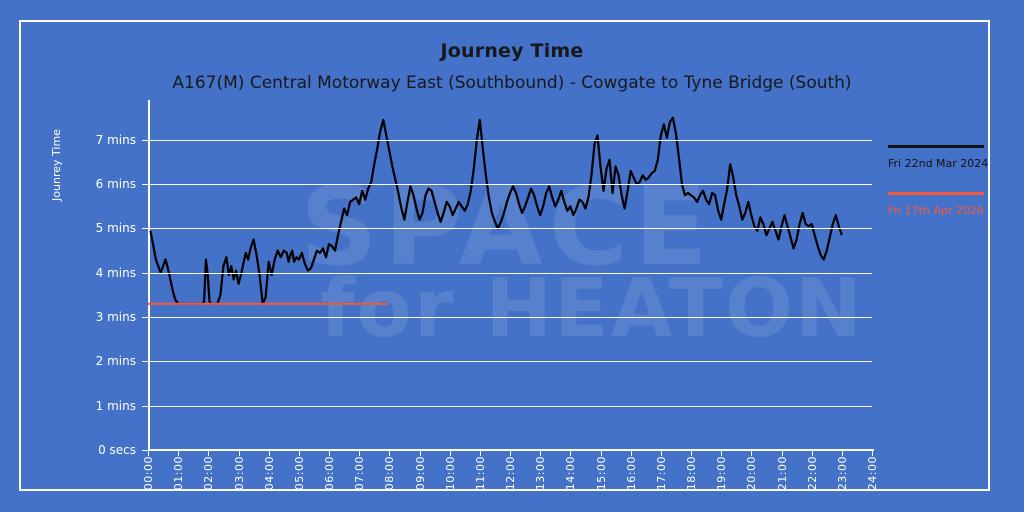 Image resolution: width=1024 pixels, height=512 pixels. What do you see at coordinates (512, 51) in the screenshot?
I see `chart-title: Journey Time` at bounding box center [512, 51].